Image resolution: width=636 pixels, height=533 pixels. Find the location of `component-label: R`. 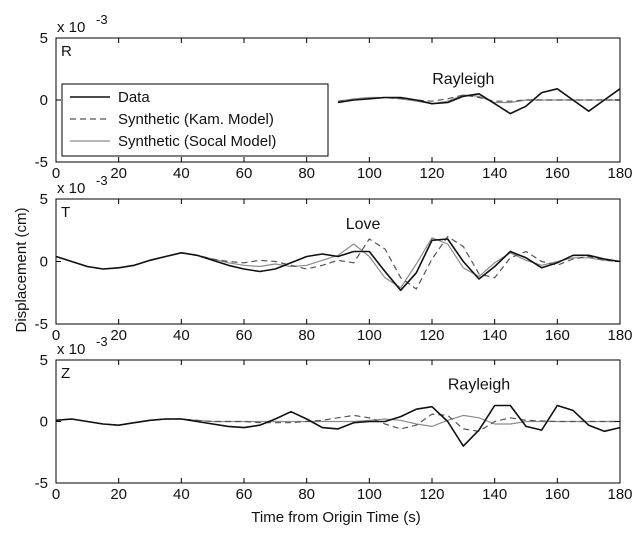

component-label: R is located at coordinates (66, 51).